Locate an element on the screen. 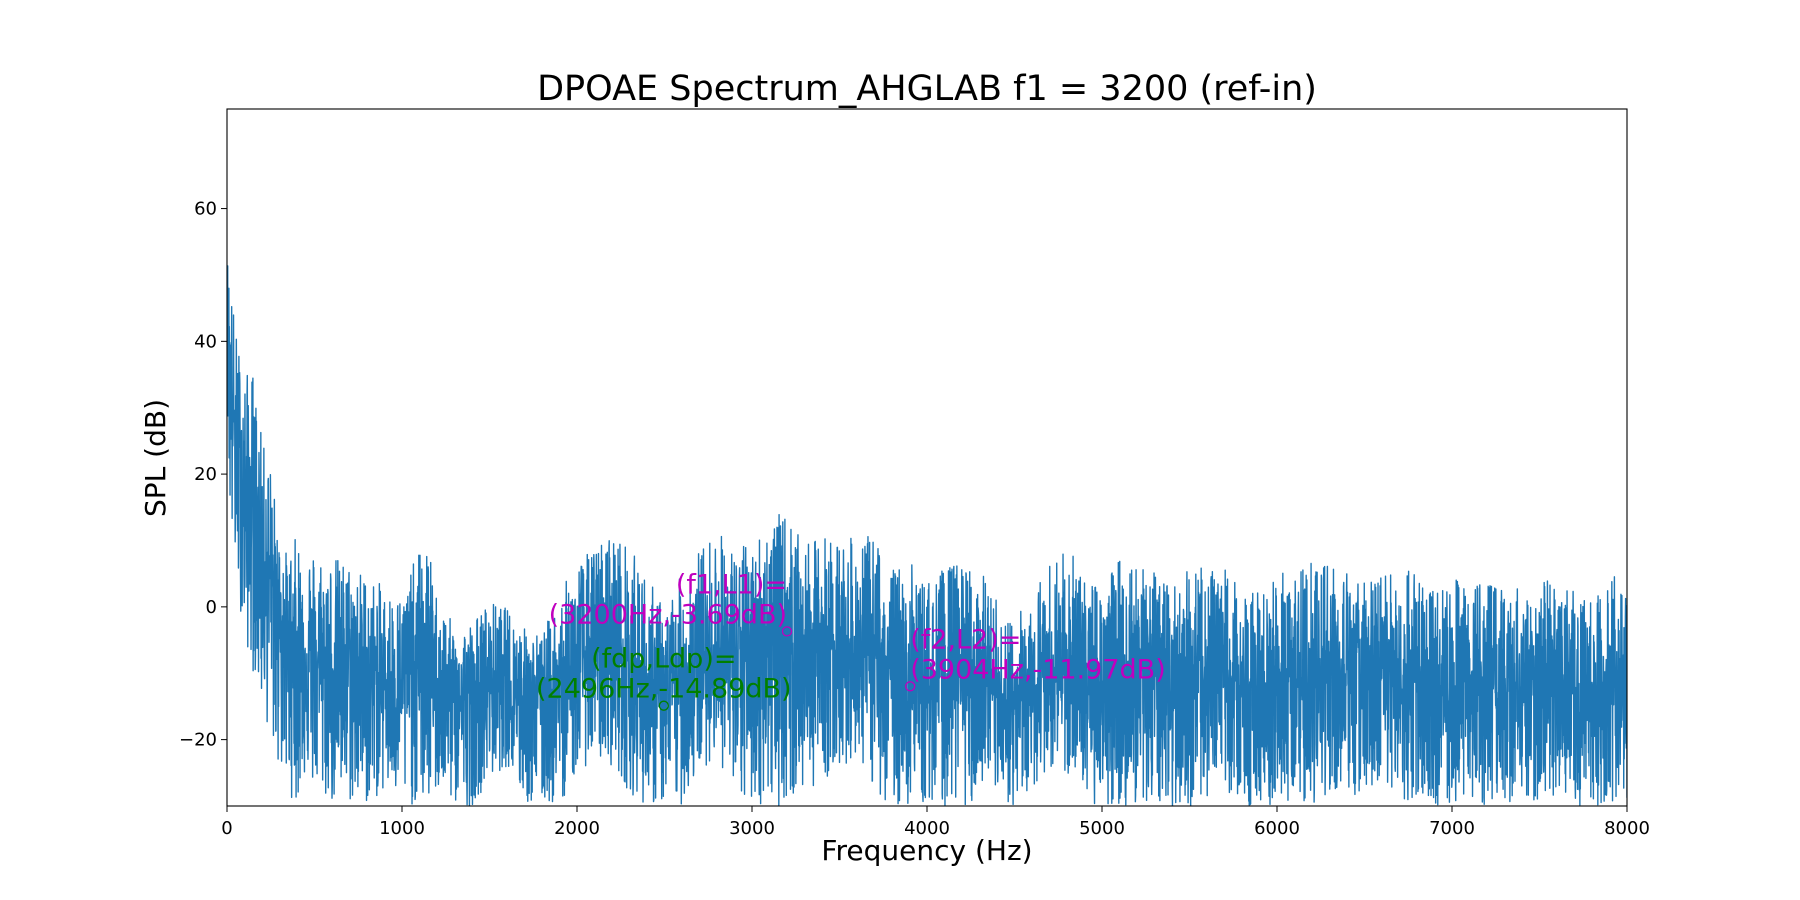  y-tick-label: 20 is located at coordinates (205, 474).